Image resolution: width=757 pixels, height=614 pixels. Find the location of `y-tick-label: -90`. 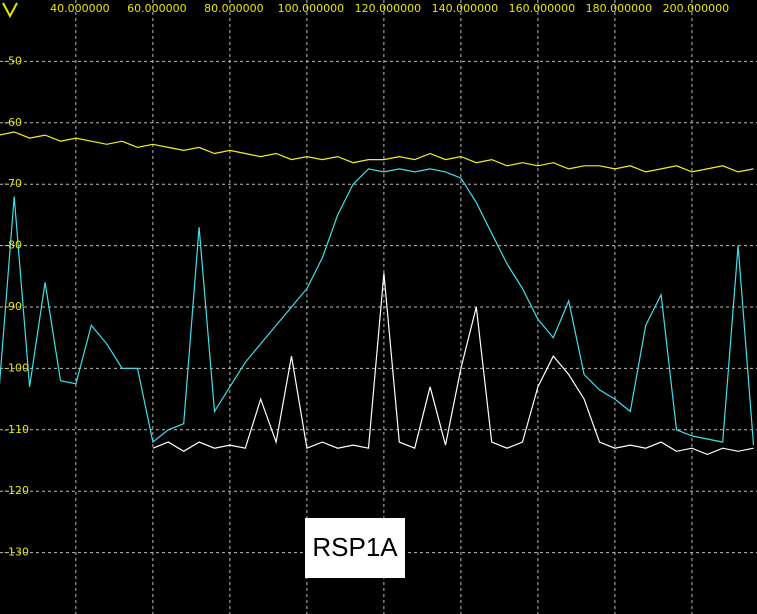

y-tick-label: -90 is located at coordinates (13, 306).